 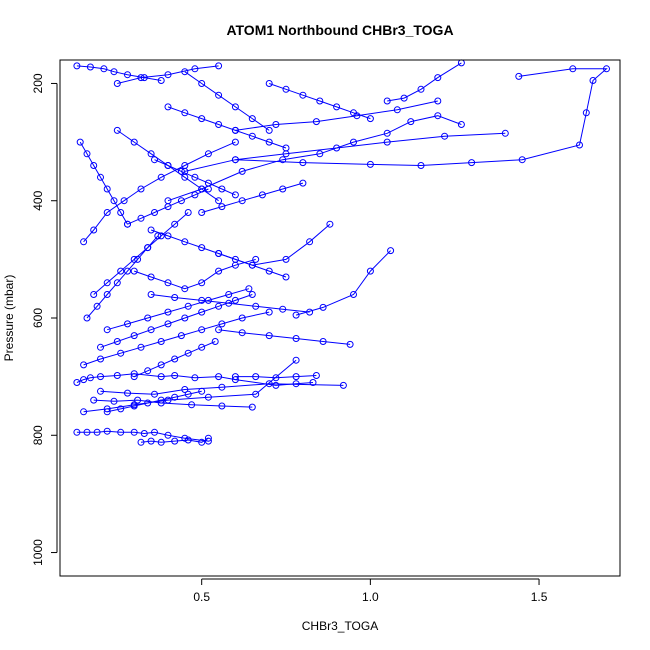 What do you see at coordinates (9, 318) in the screenshot?
I see `y-axis-label: Pressure (mbar)` at bounding box center [9, 318].